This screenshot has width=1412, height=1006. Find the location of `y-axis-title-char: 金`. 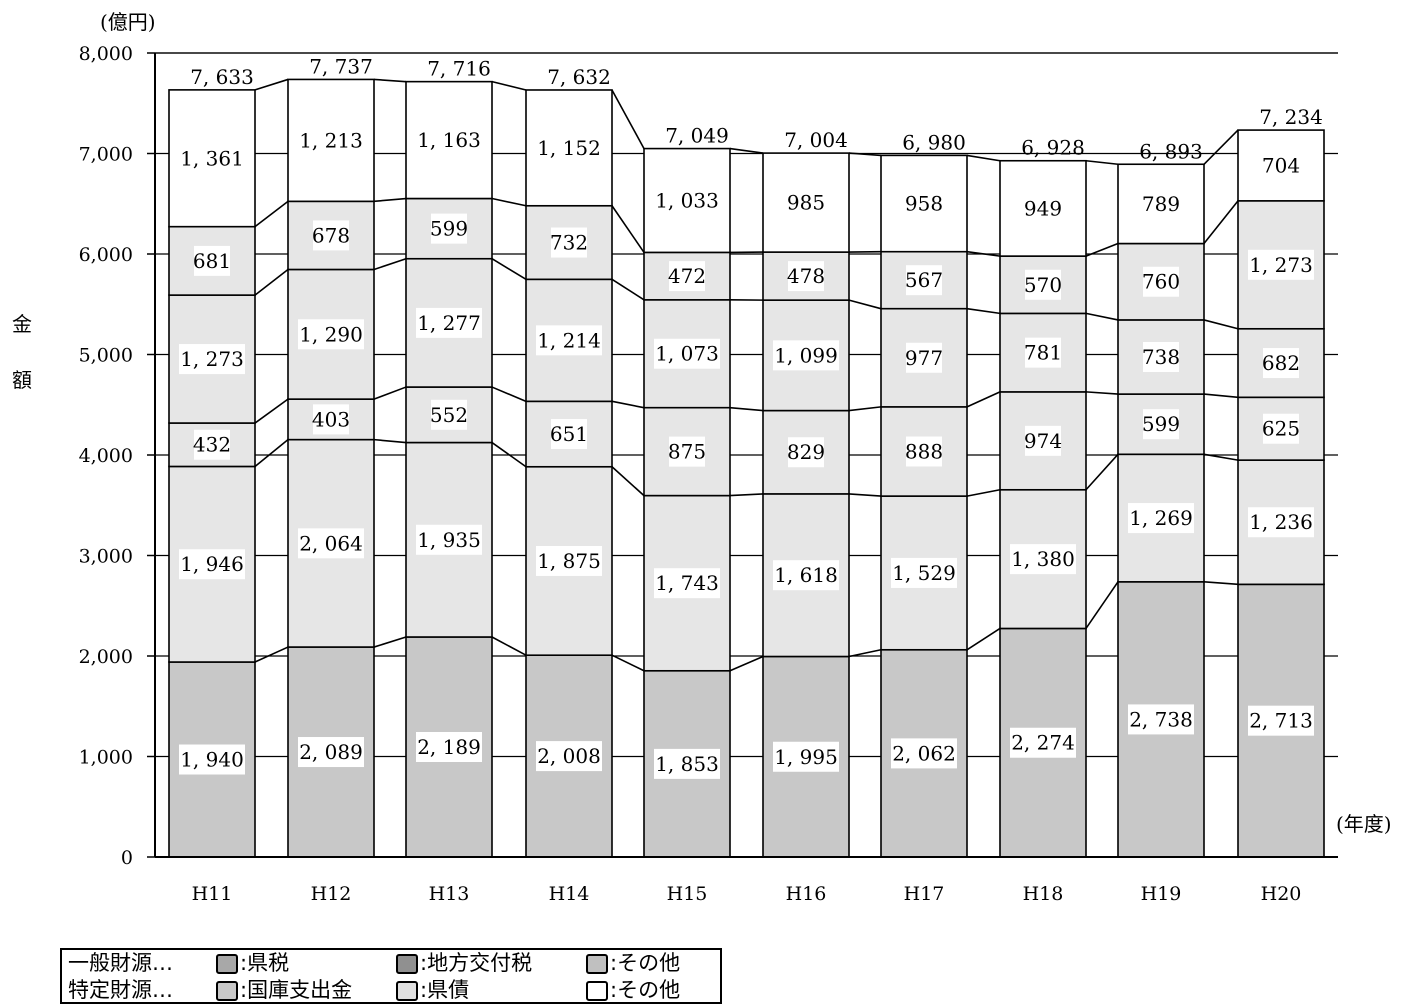

y-axis-title-char: 金 is located at coordinates (22, 324).